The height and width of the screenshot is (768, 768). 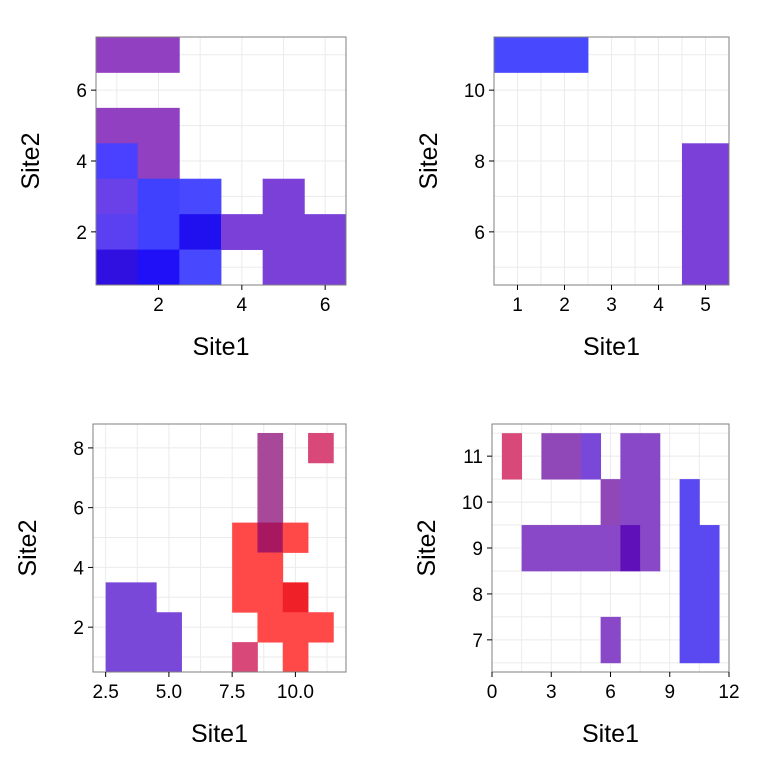 What do you see at coordinates (169, 692) in the screenshot?
I see `x-tick-label: 5.0` at bounding box center [169, 692].